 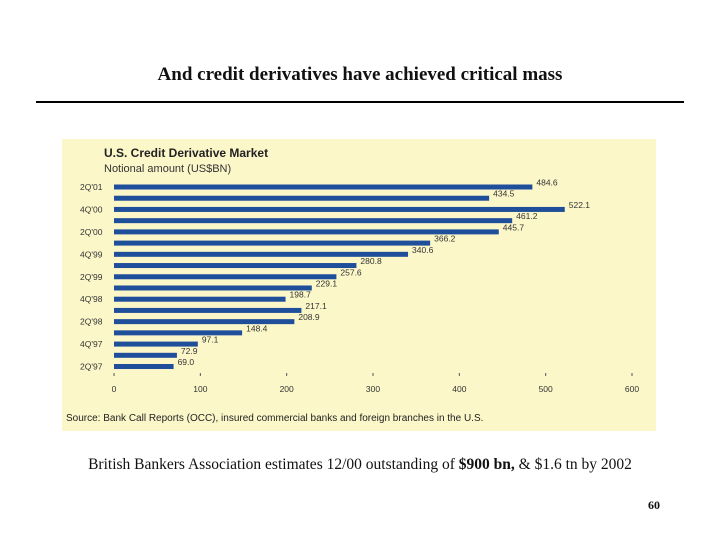 I want to click on x-tick-label-0: 0, so click(x=114, y=389).